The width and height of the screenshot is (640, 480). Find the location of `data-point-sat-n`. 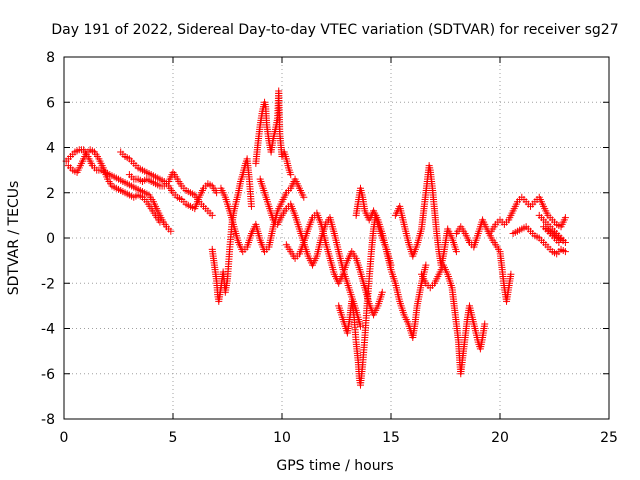

data-point-sat-n is located at coordinates (511, 274).